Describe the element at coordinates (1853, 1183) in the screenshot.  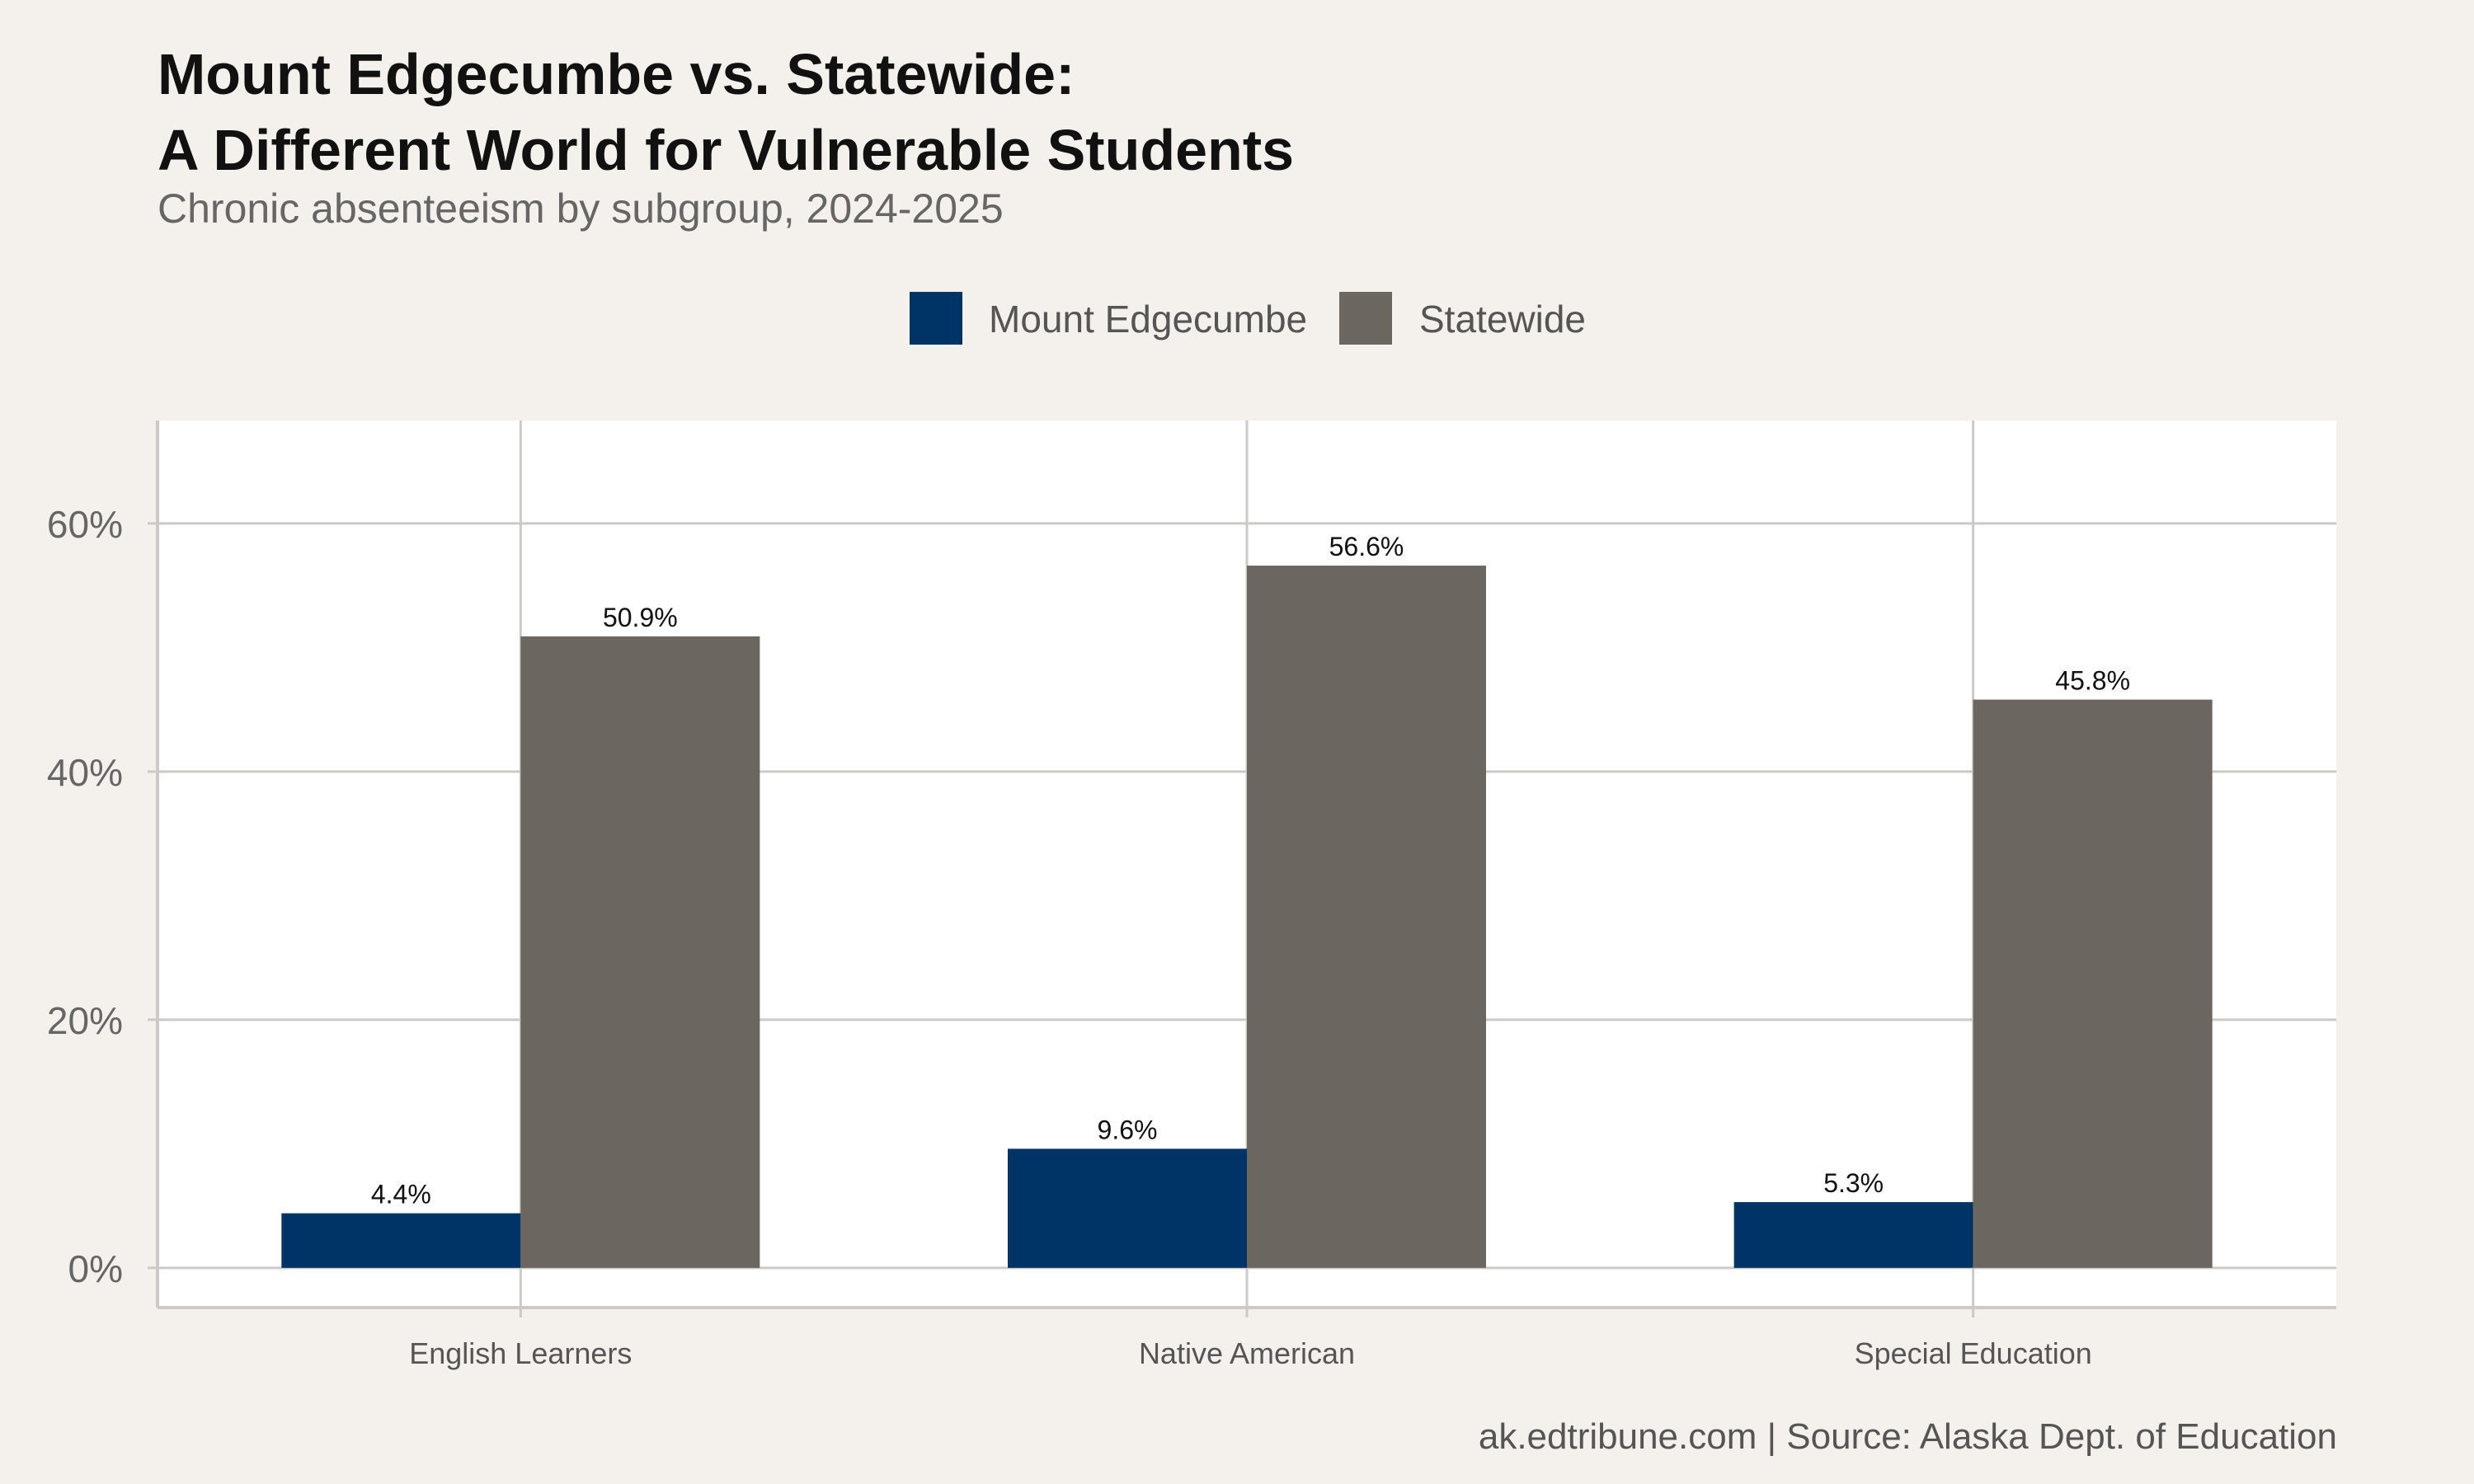
I see `data-label-mount-edgecumbe-special-education: 5.3%` at that location.